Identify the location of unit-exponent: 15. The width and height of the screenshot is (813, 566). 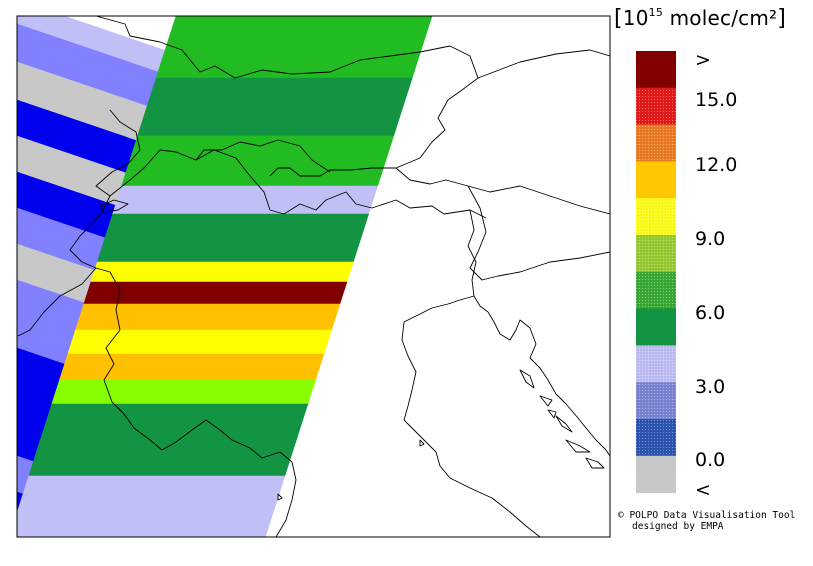
(656, 12).